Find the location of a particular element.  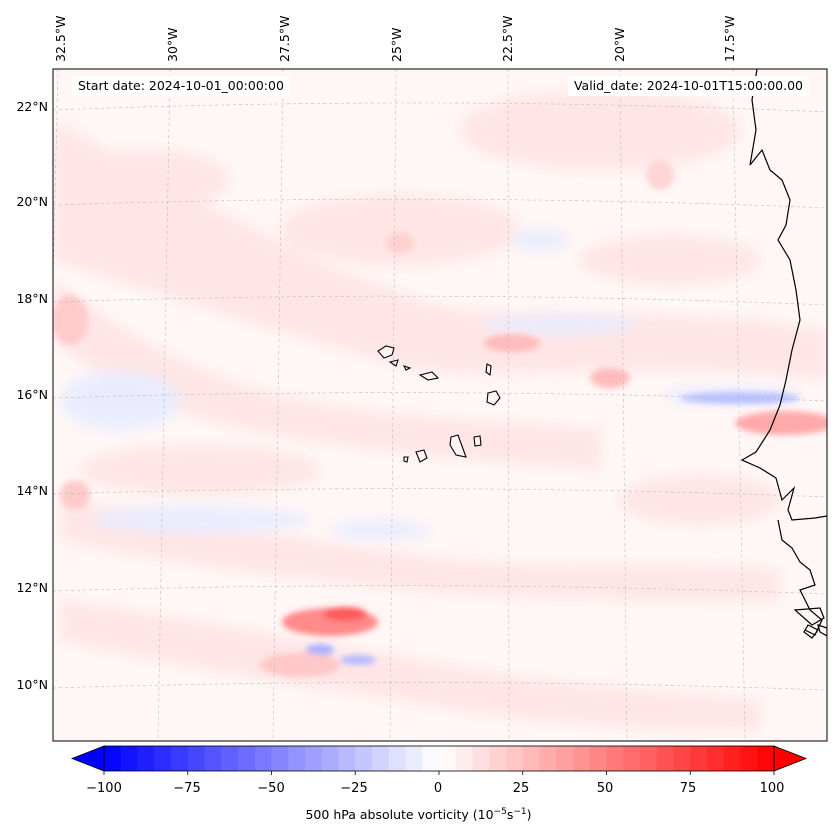

lon-label-30w: 30°W is located at coordinates (172, 44).